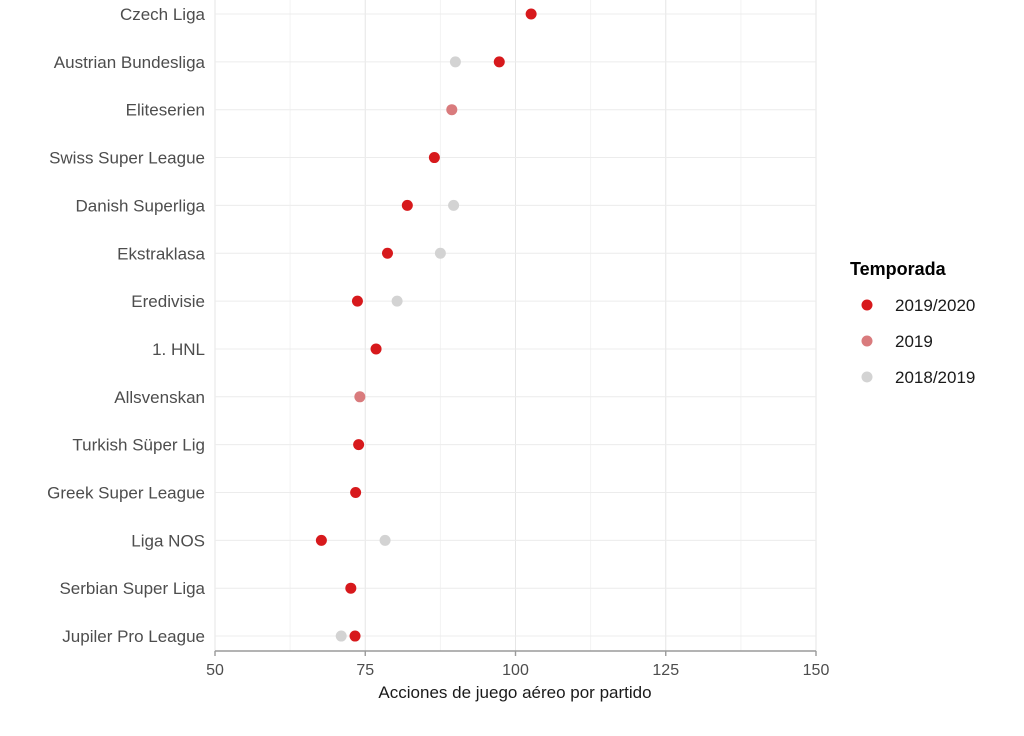 This screenshot has width=1024, height=736. Describe the element at coordinates (178, 349) in the screenshot. I see `category-label: 1. HNL` at that location.